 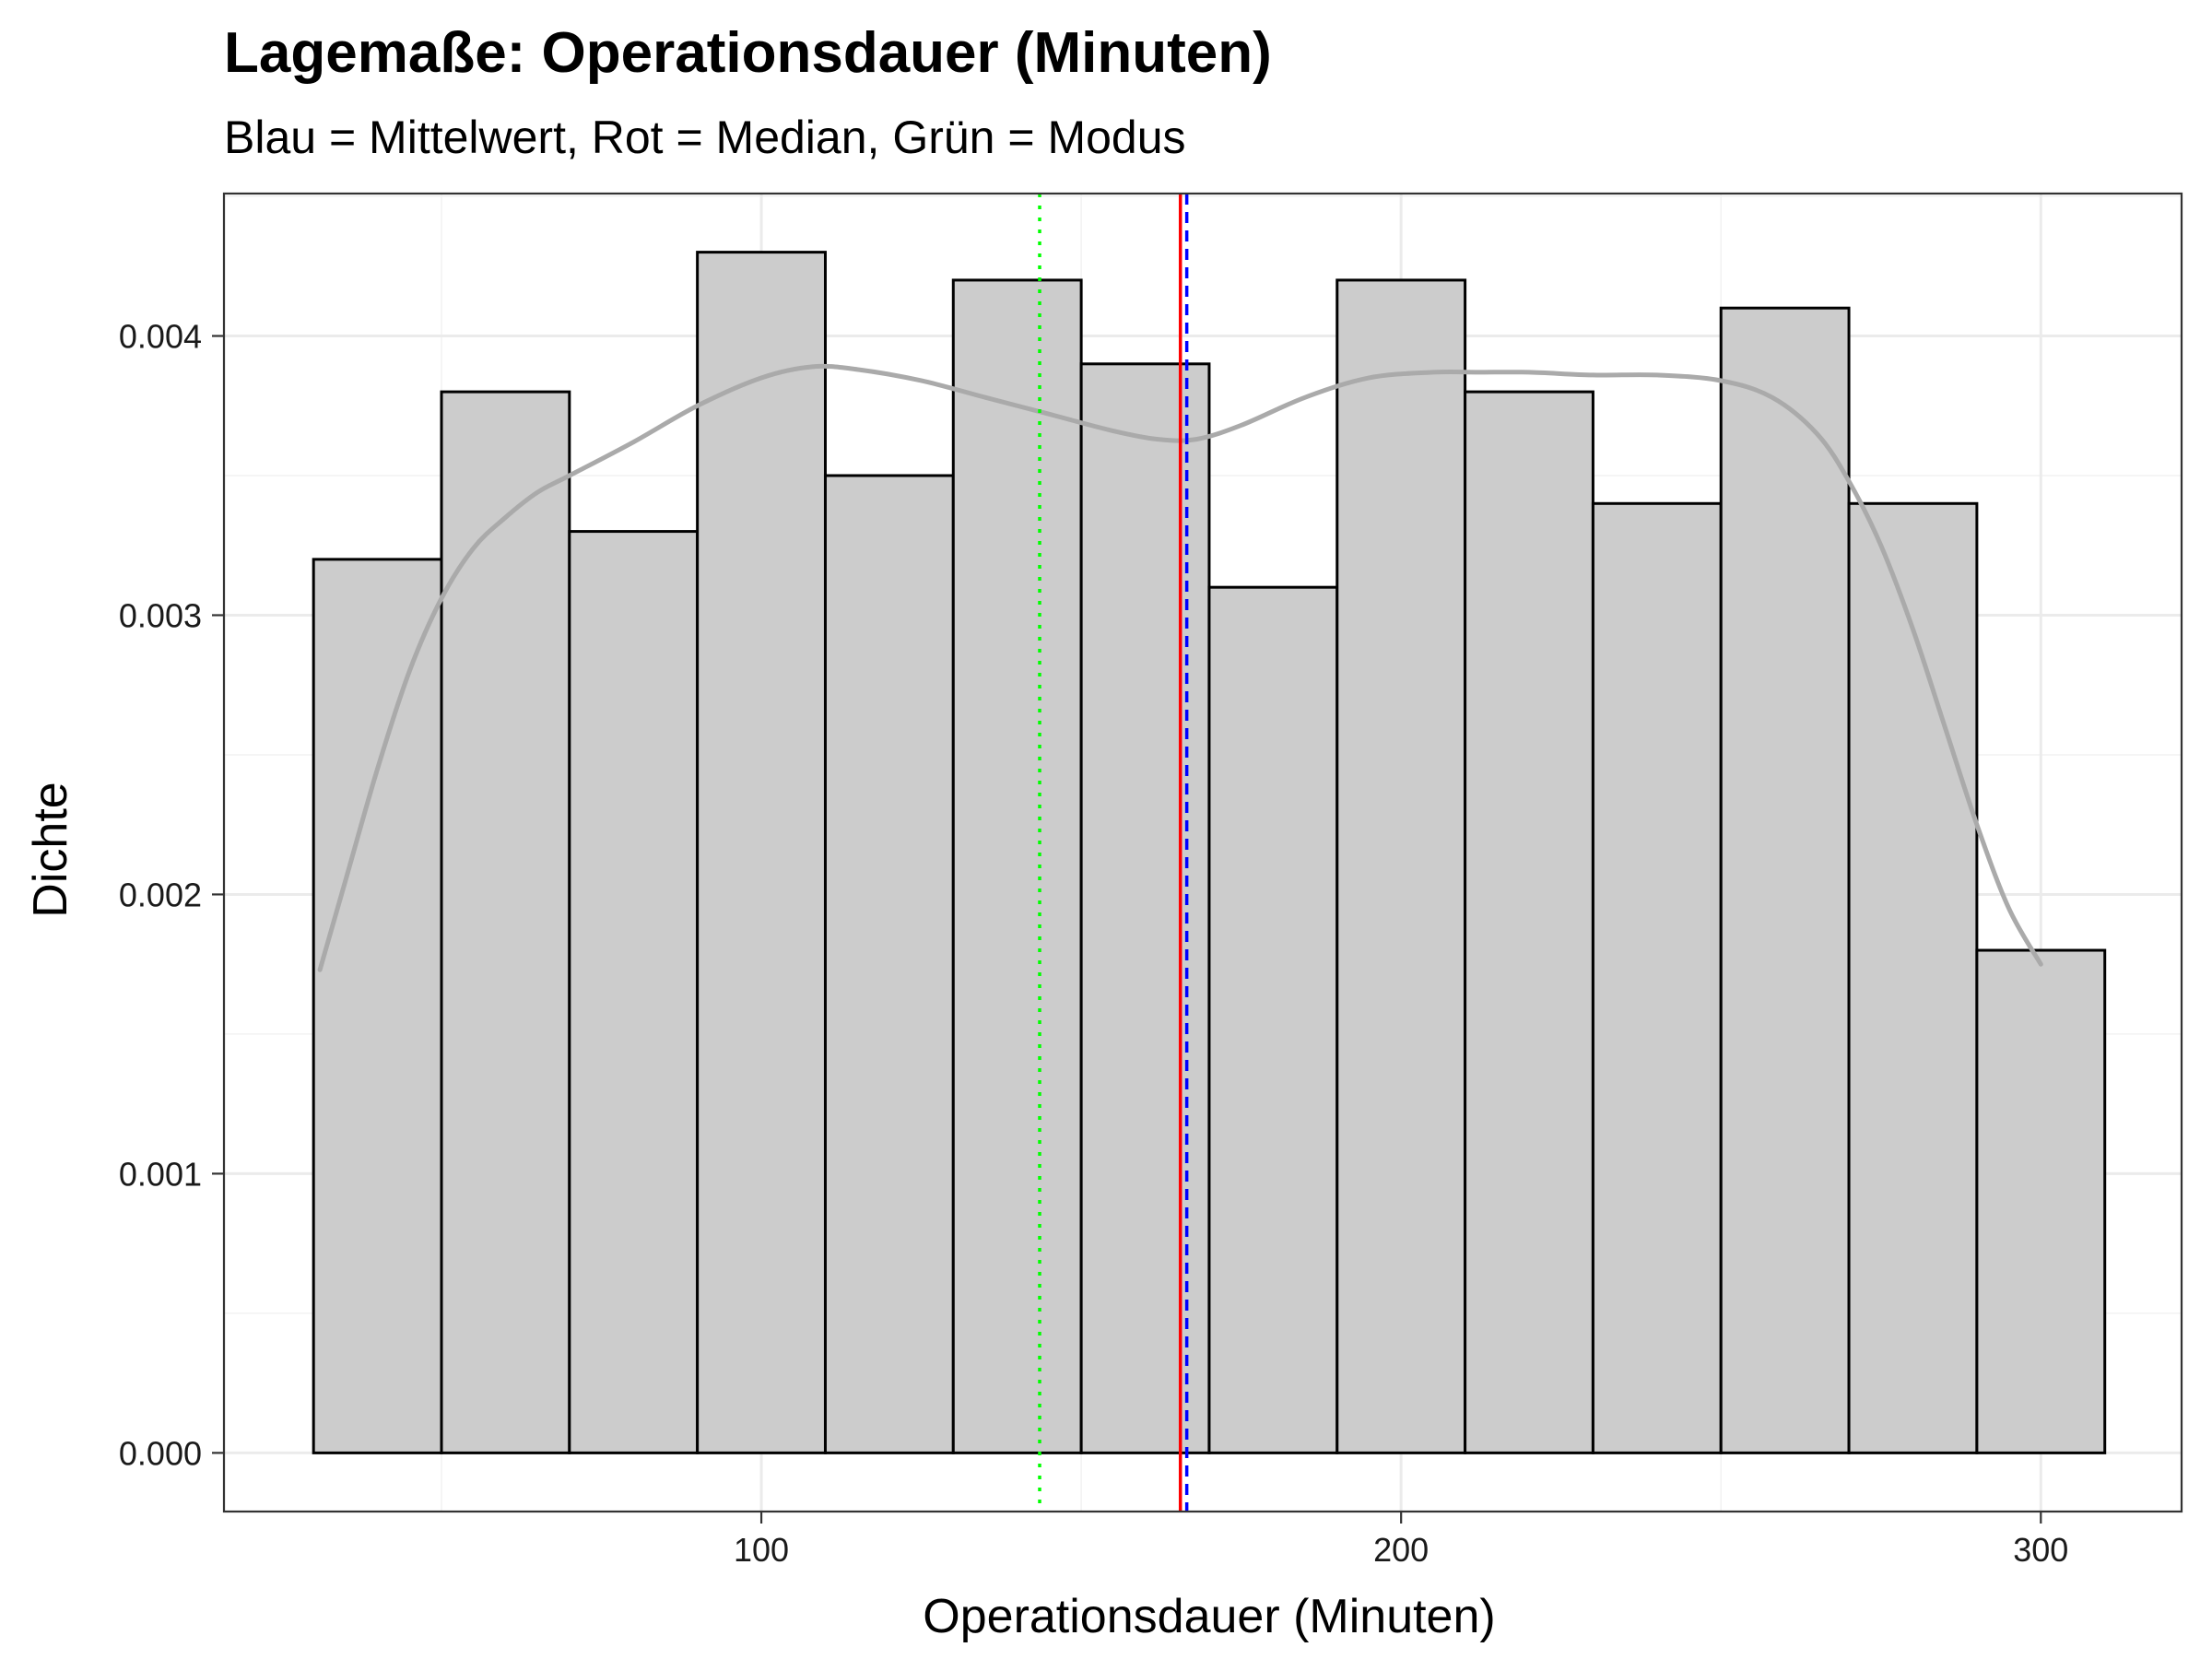 I want to click on y-tick-label: 0.001, so click(x=160, y=1174).